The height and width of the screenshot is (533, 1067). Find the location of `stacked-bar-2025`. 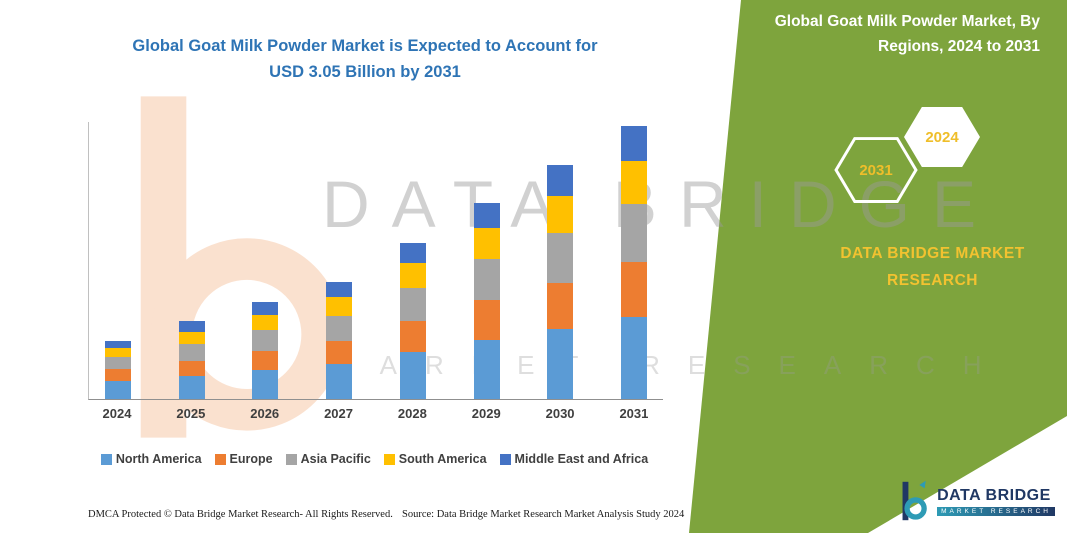

stacked-bar-2025 is located at coordinates (191, 360).